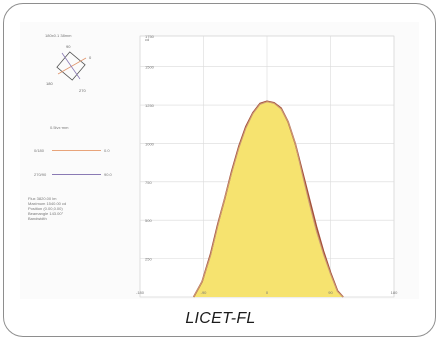  Describe the element at coordinates (59, 127) in the screenshot. I see `mode-label: 0.5lvx·mm` at that location.